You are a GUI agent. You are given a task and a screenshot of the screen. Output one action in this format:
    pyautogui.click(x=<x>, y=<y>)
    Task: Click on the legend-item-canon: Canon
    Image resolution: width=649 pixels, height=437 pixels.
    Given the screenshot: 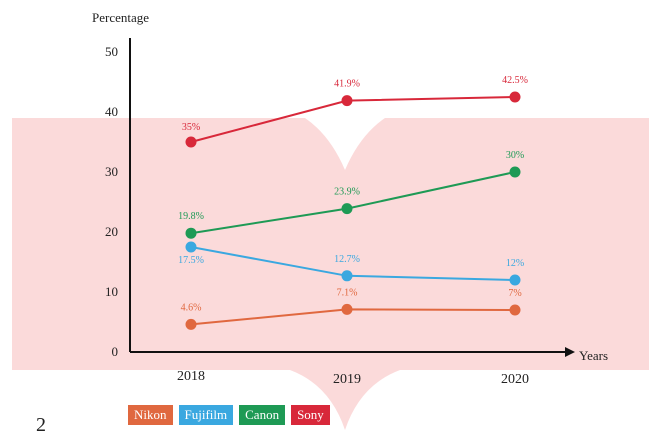 What is the action you would take?
    pyautogui.click(x=262, y=415)
    